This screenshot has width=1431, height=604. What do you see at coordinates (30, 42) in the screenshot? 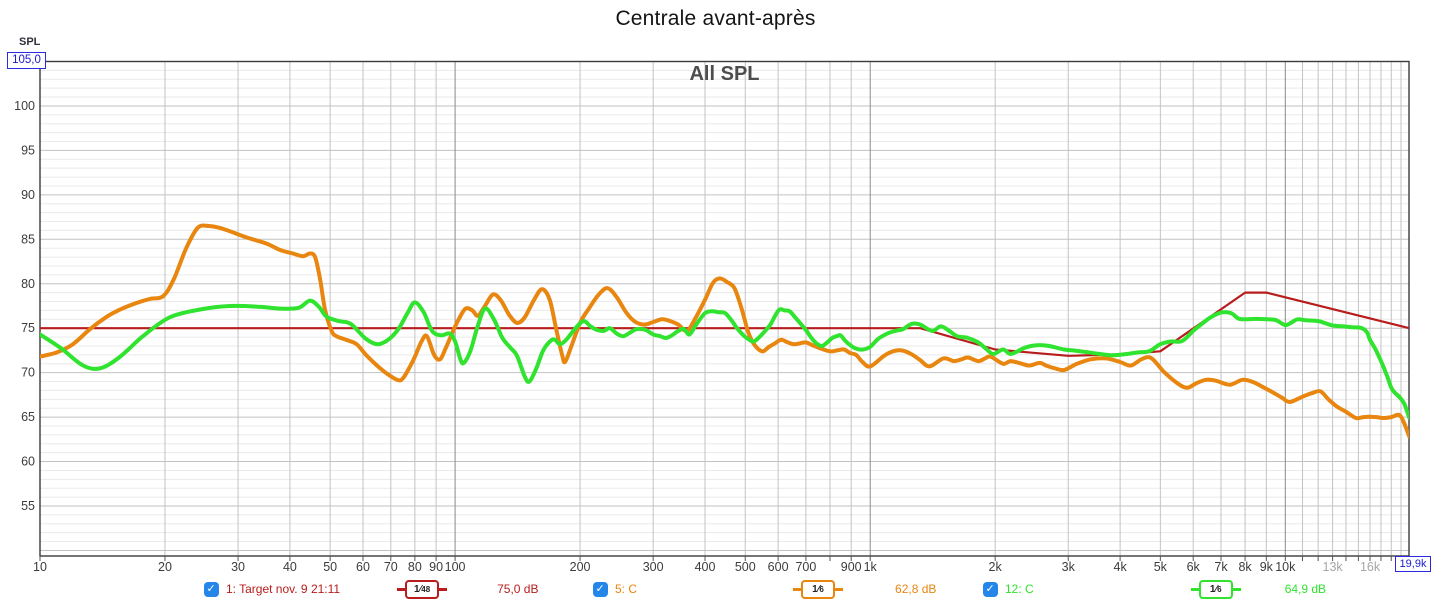
I see `y-axis-name: SPL` at bounding box center [30, 42].